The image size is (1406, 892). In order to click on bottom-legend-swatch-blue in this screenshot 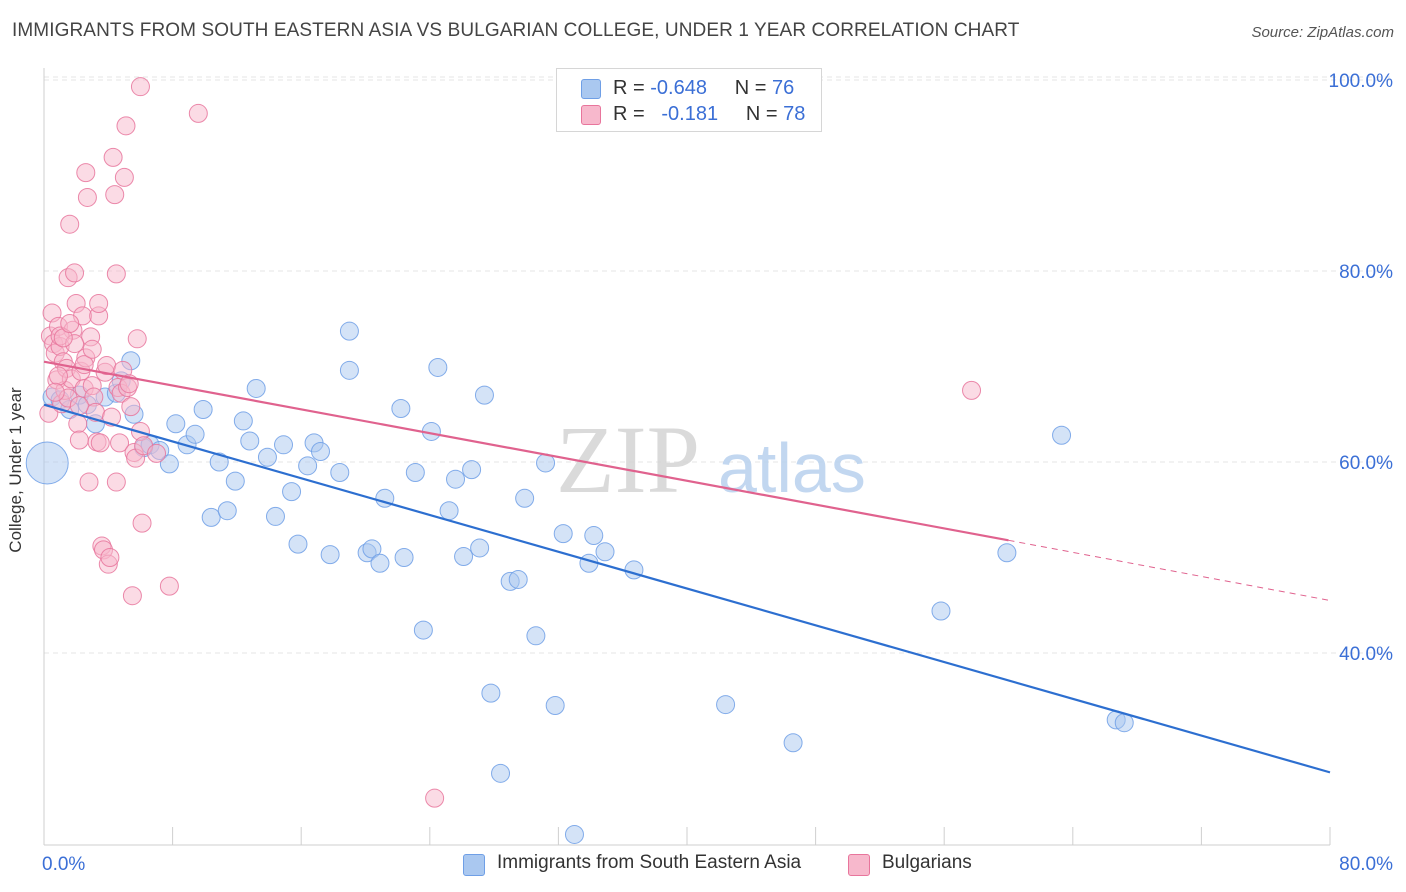, I will do `click(474, 865)`.